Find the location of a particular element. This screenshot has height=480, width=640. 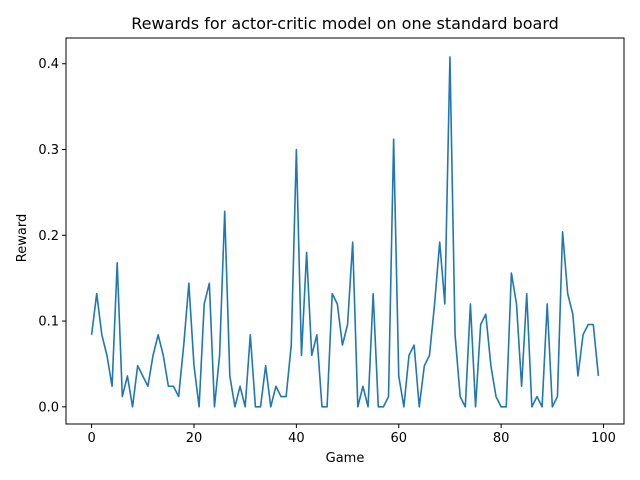

y-tick-label: 0.1 is located at coordinates (48, 322).